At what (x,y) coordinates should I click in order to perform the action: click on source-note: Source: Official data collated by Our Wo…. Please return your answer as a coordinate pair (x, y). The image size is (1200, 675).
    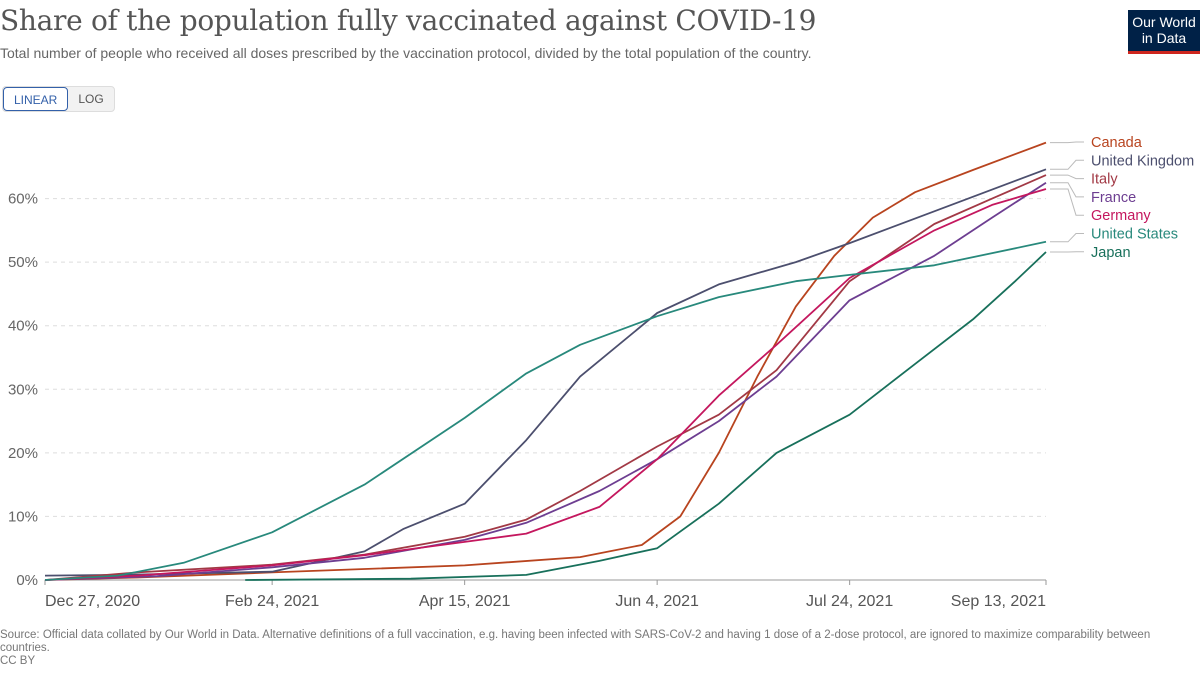
    Looking at the image, I should click on (575, 641).